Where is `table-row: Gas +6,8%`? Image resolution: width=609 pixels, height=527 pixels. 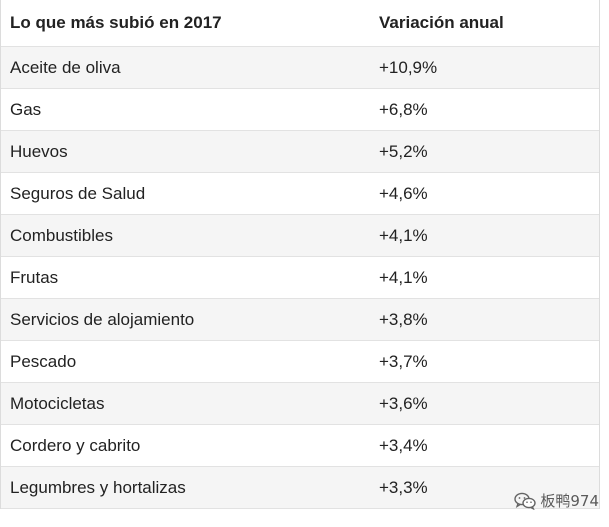 table-row: Gas +6,8% is located at coordinates (300, 110).